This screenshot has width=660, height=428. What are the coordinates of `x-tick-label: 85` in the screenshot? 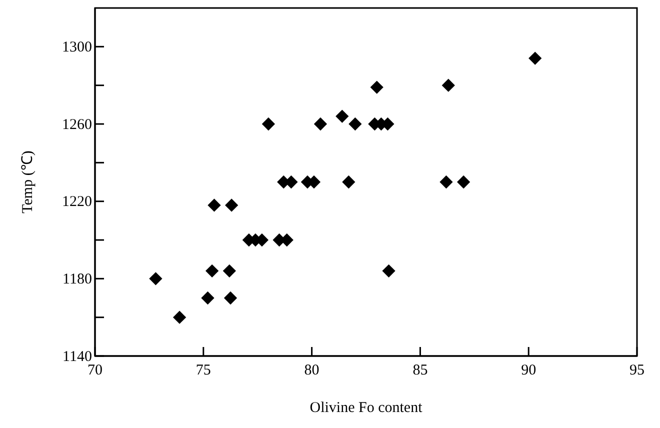 It's located at (420, 370).